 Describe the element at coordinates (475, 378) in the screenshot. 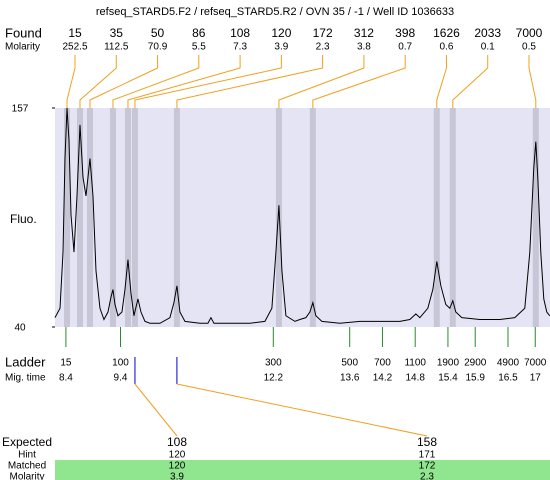

I see `ladder-time: 15.9` at that location.